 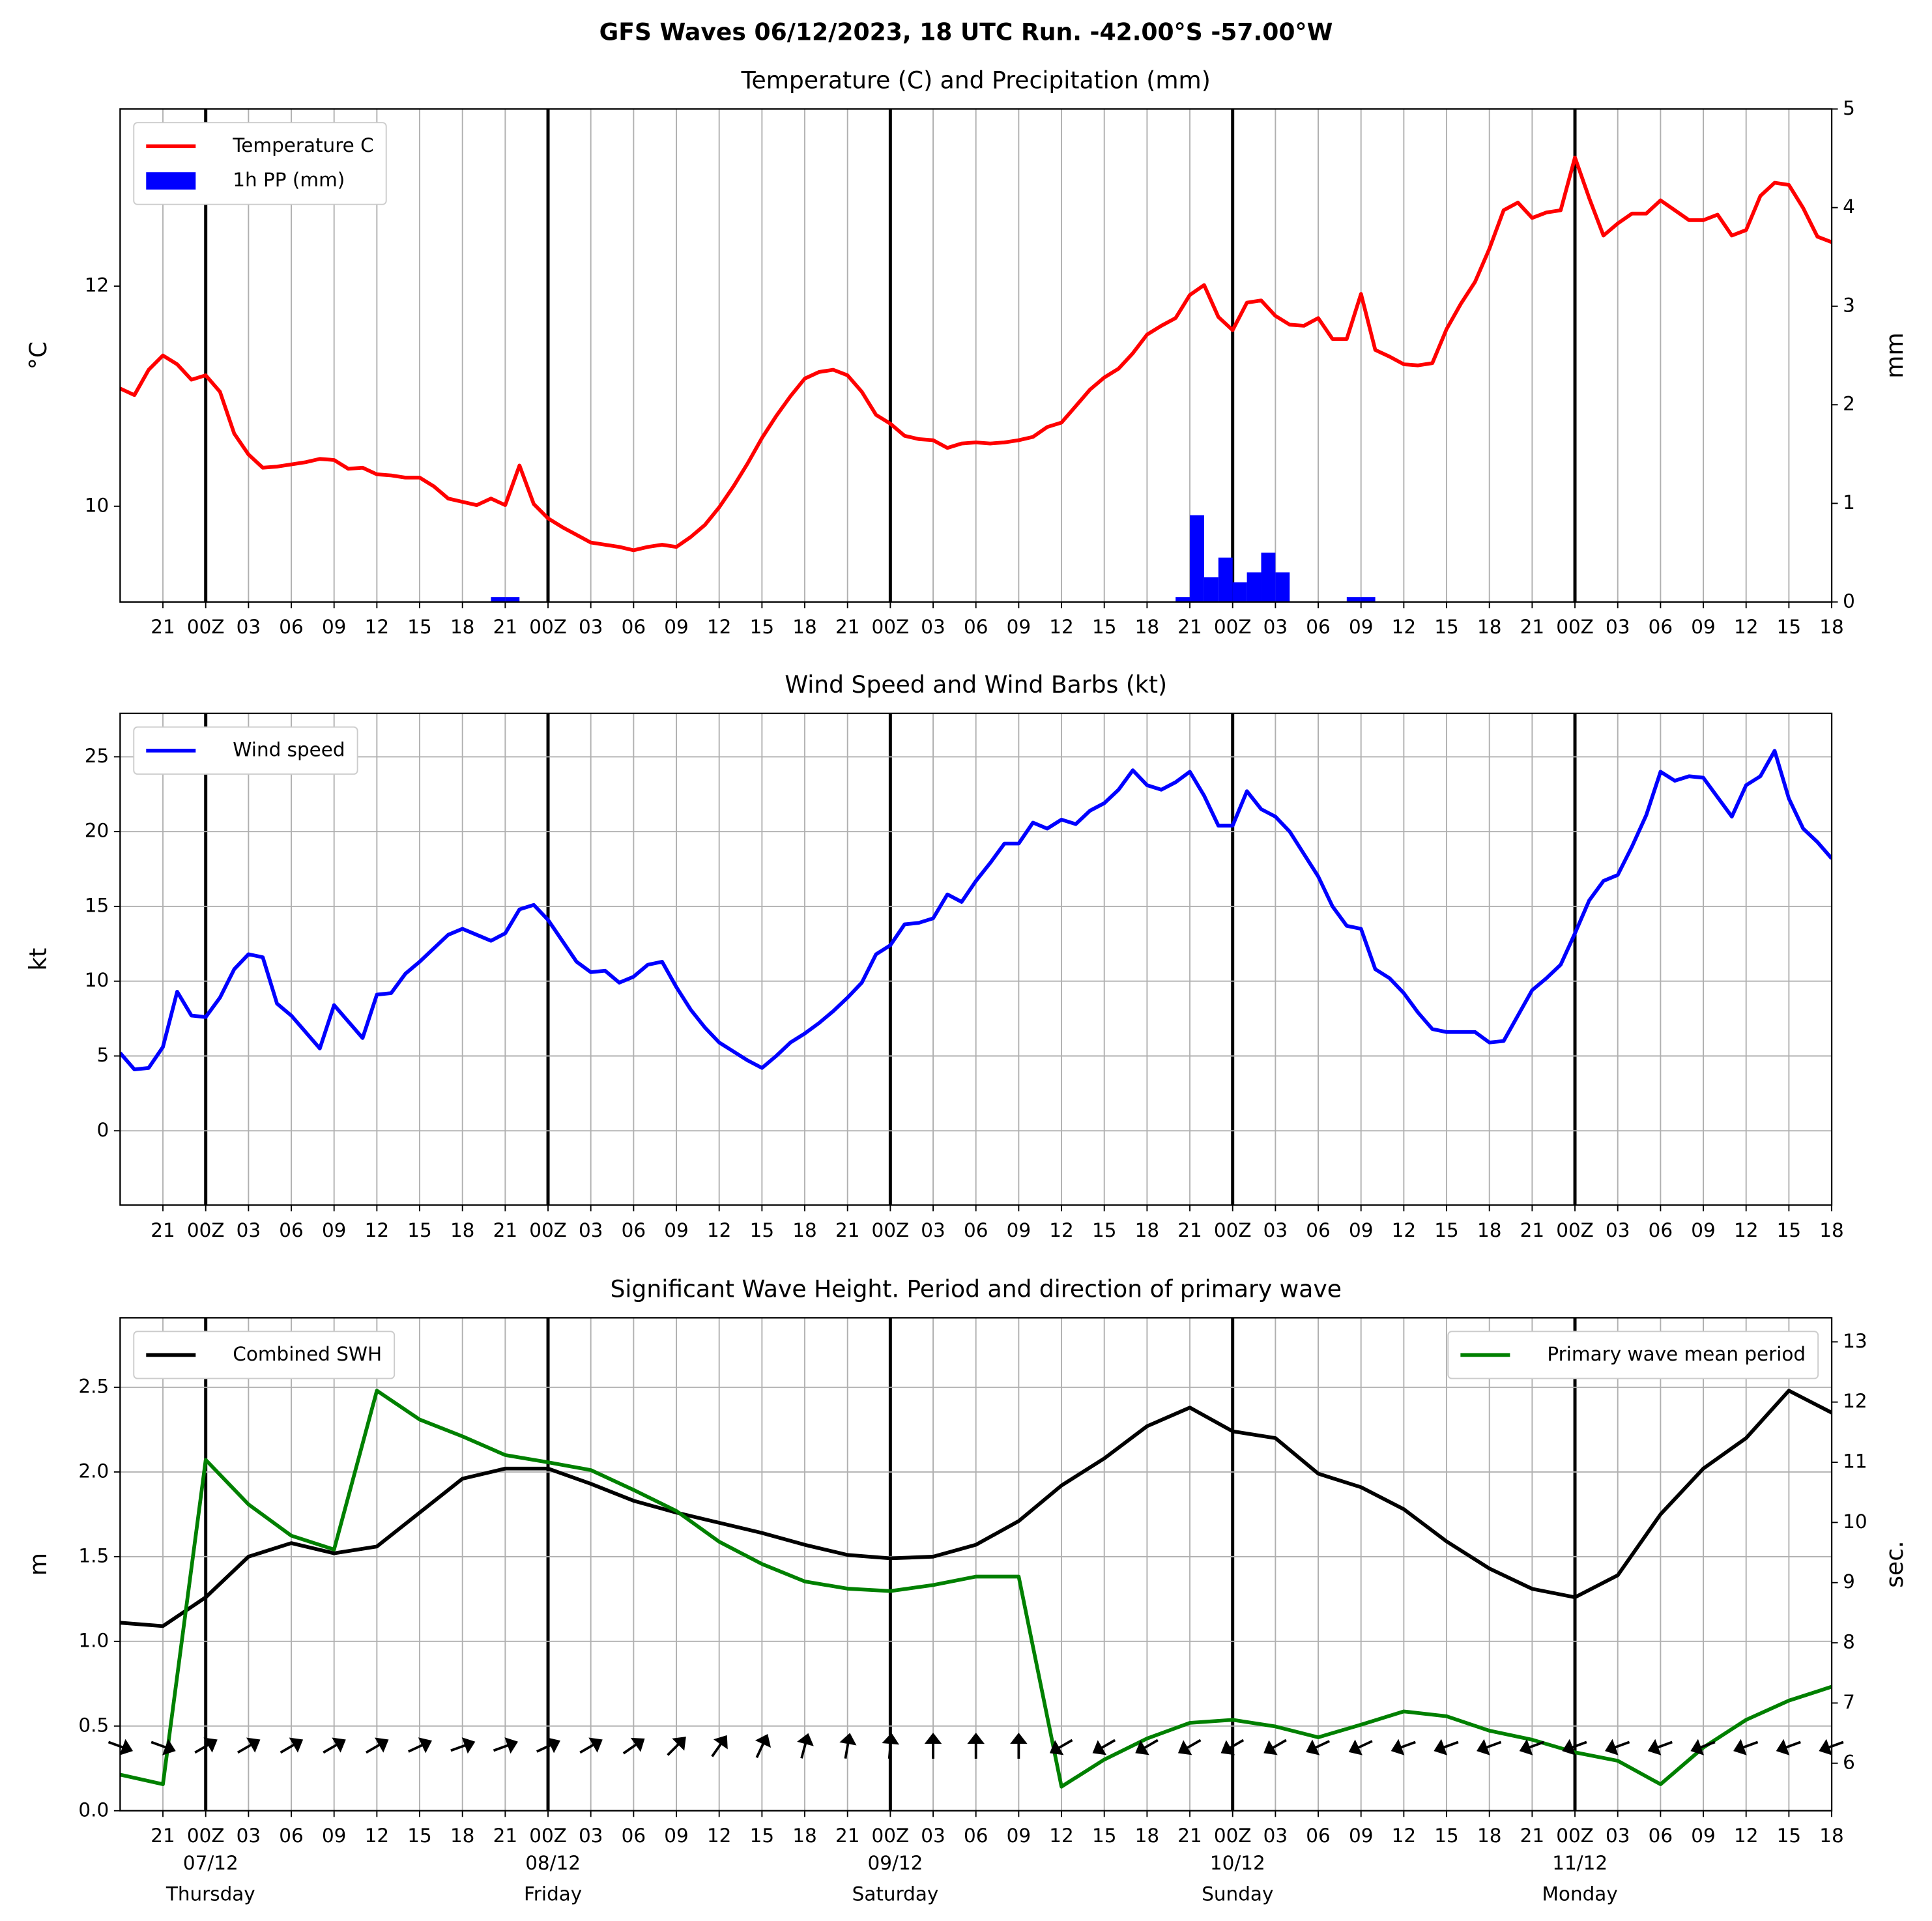 What do you see at coordinates (260, 163) in the screenshot?
I see `legend: Temperature C 1h PP (mm)` at bounding box center [260, 163].